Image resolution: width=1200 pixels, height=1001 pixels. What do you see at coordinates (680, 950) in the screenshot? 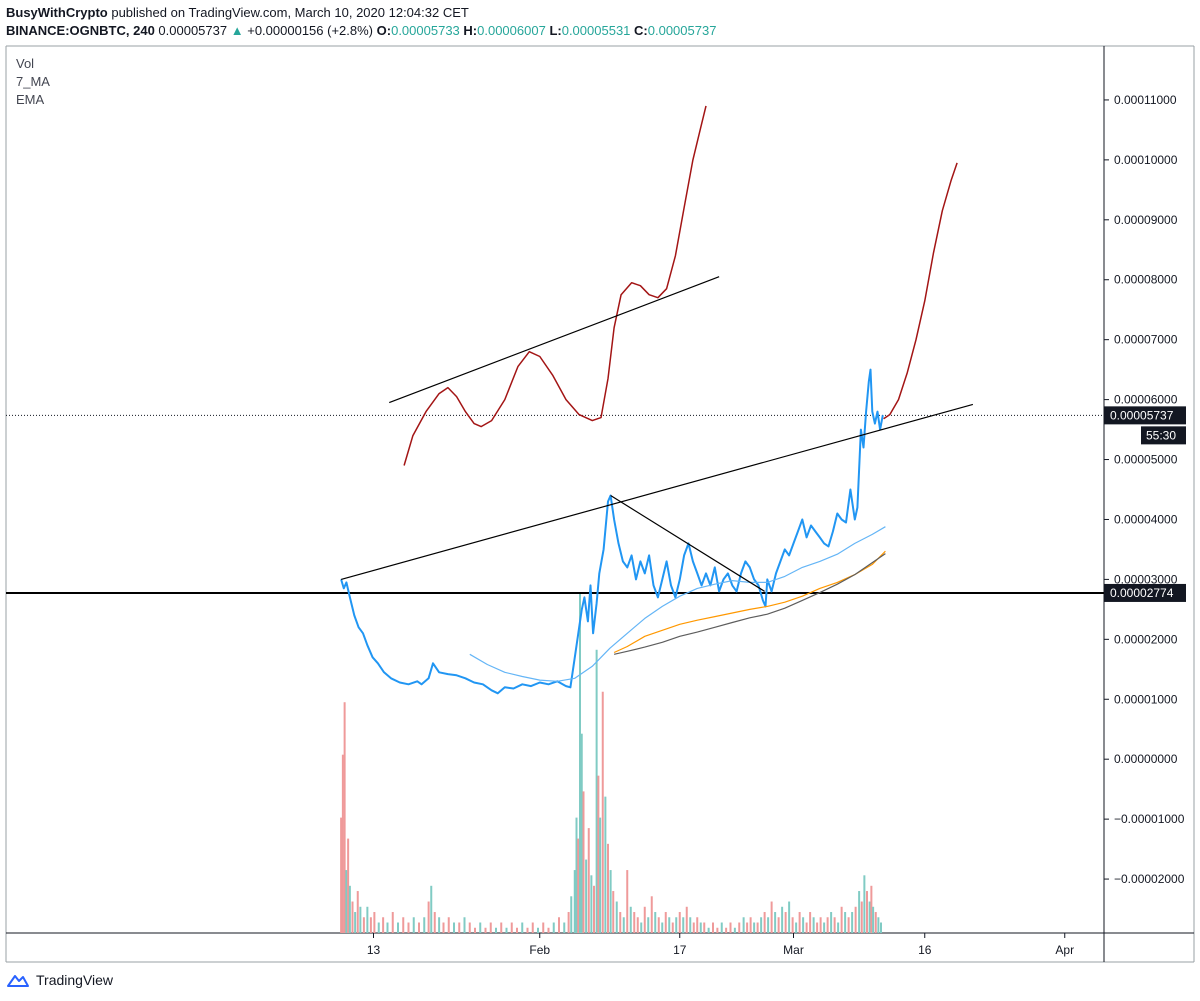
I see `x-tick-label: 17` at bounding box center [680, 950].